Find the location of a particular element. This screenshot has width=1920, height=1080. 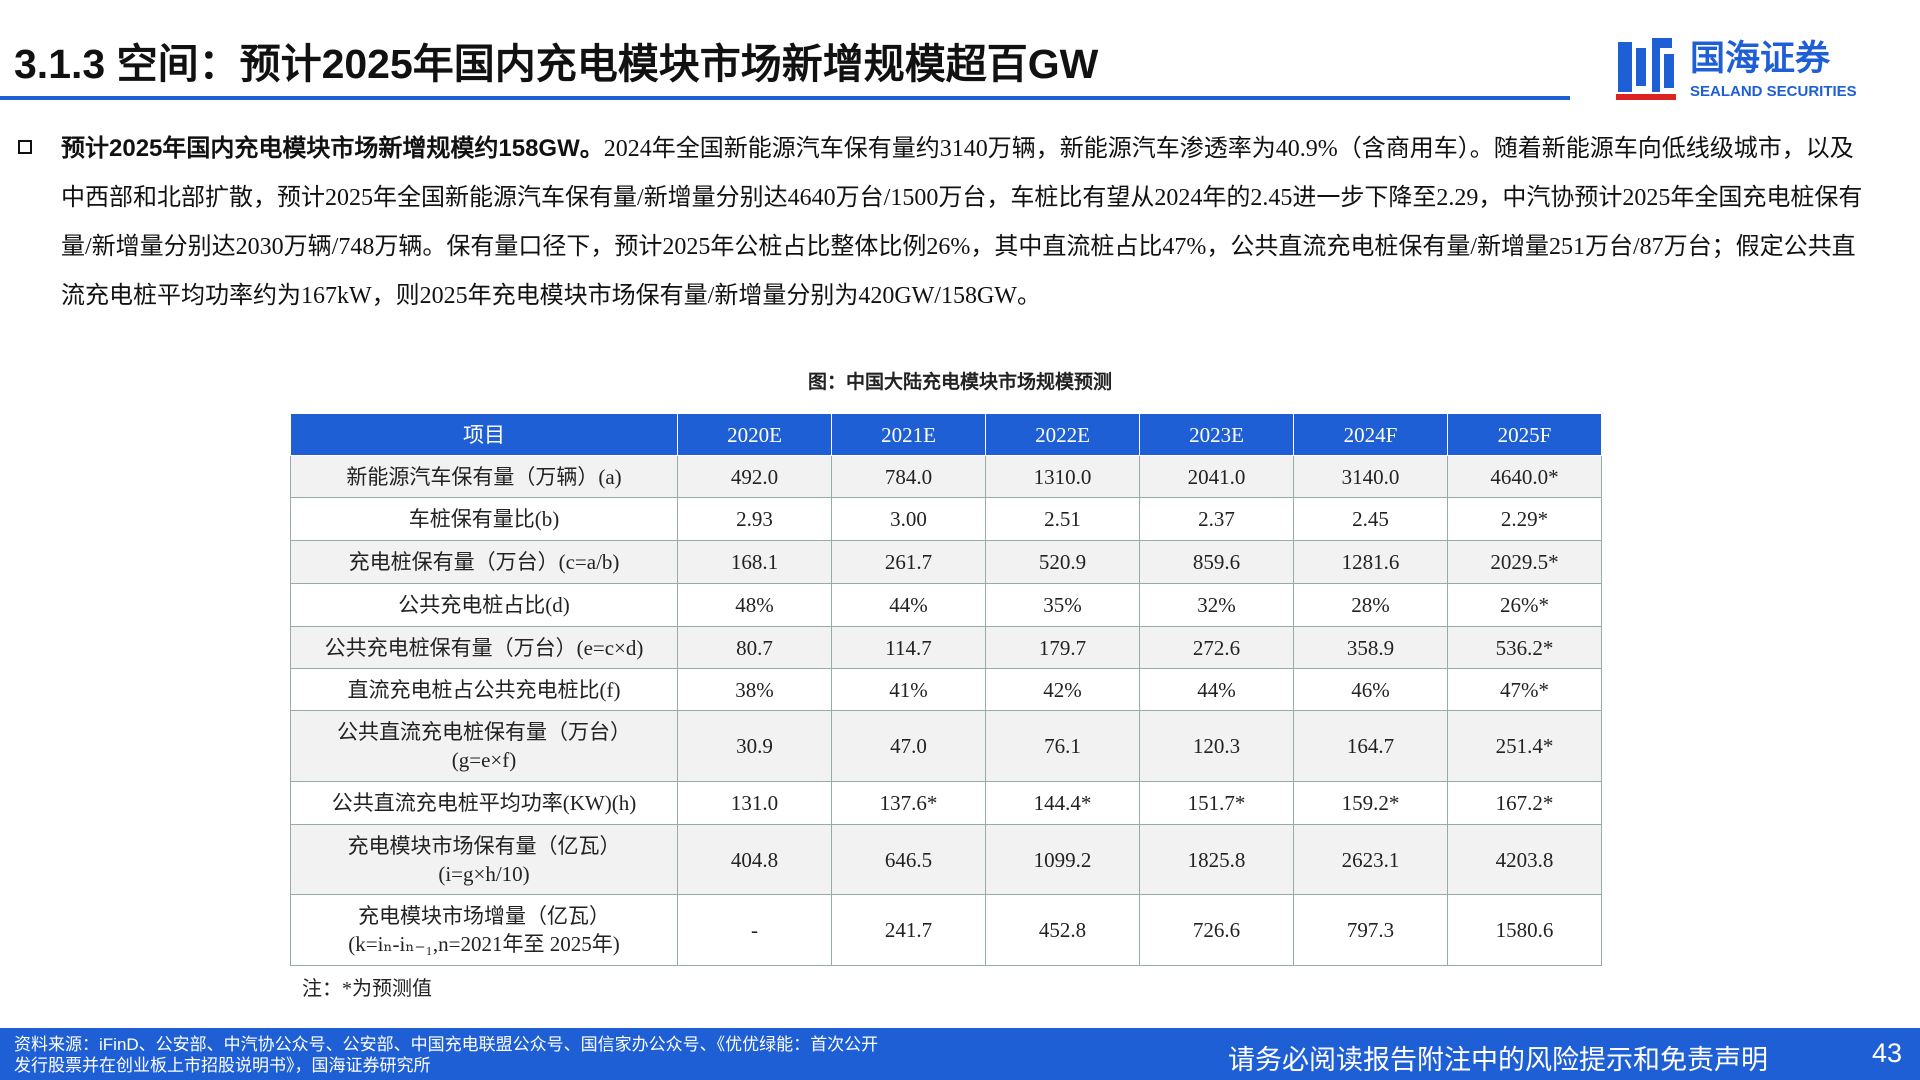

label-cell: 公共直流充电桩平均功率(KW)(h) is located at coordinates (484, 803).